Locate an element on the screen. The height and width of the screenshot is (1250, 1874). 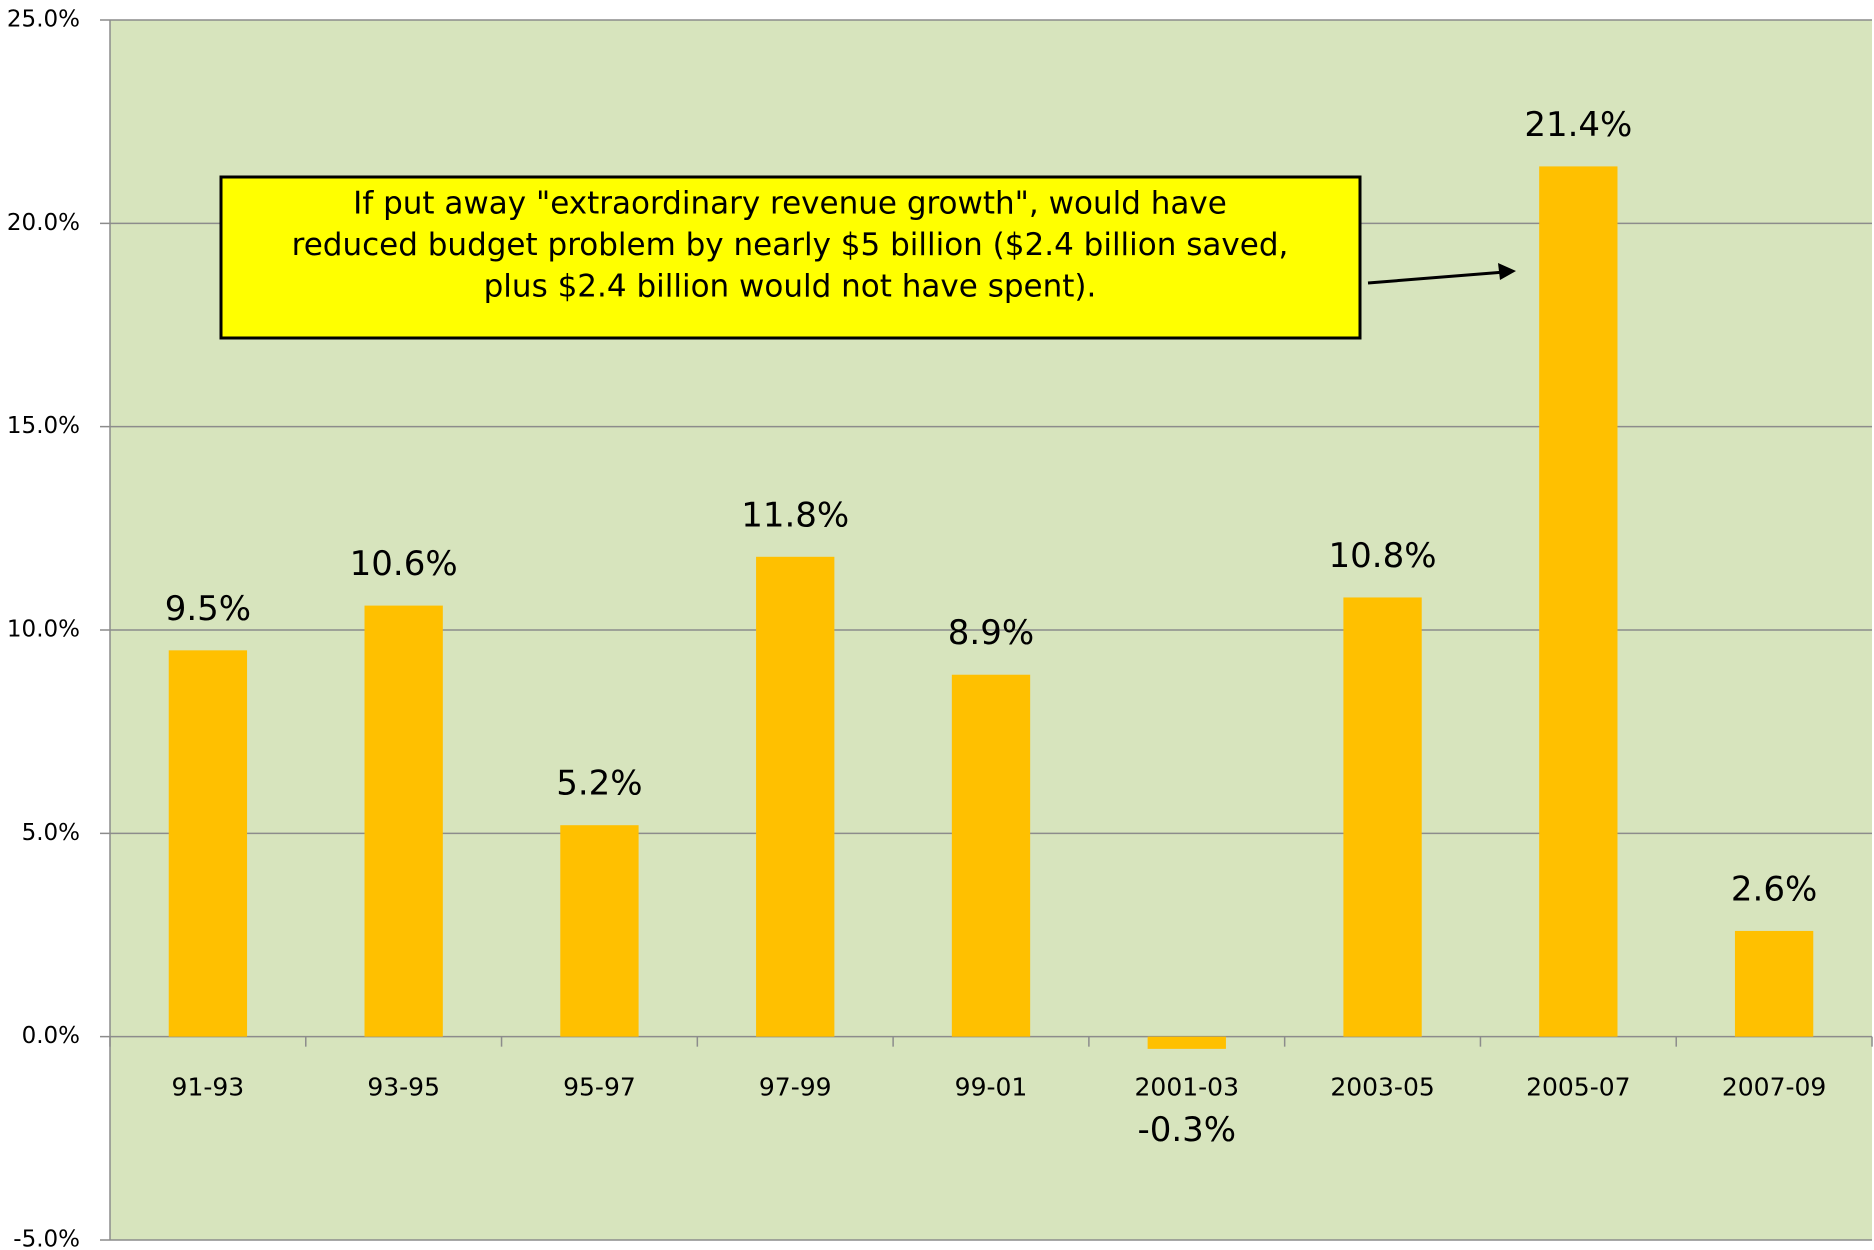
x-tick-label: 99-01 is located at coordinates (991, 1087).